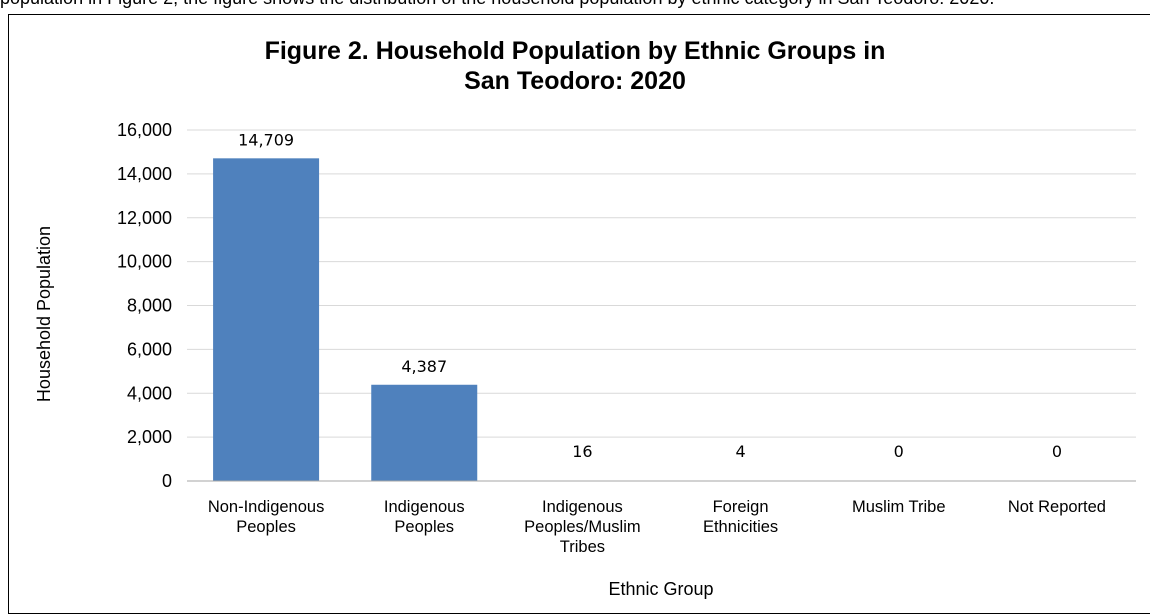 This screenshot has height=614, width=1150. Describe the element at coordinates (266, 139) in the screenshot. I see `data-label: 14,709` at that location.